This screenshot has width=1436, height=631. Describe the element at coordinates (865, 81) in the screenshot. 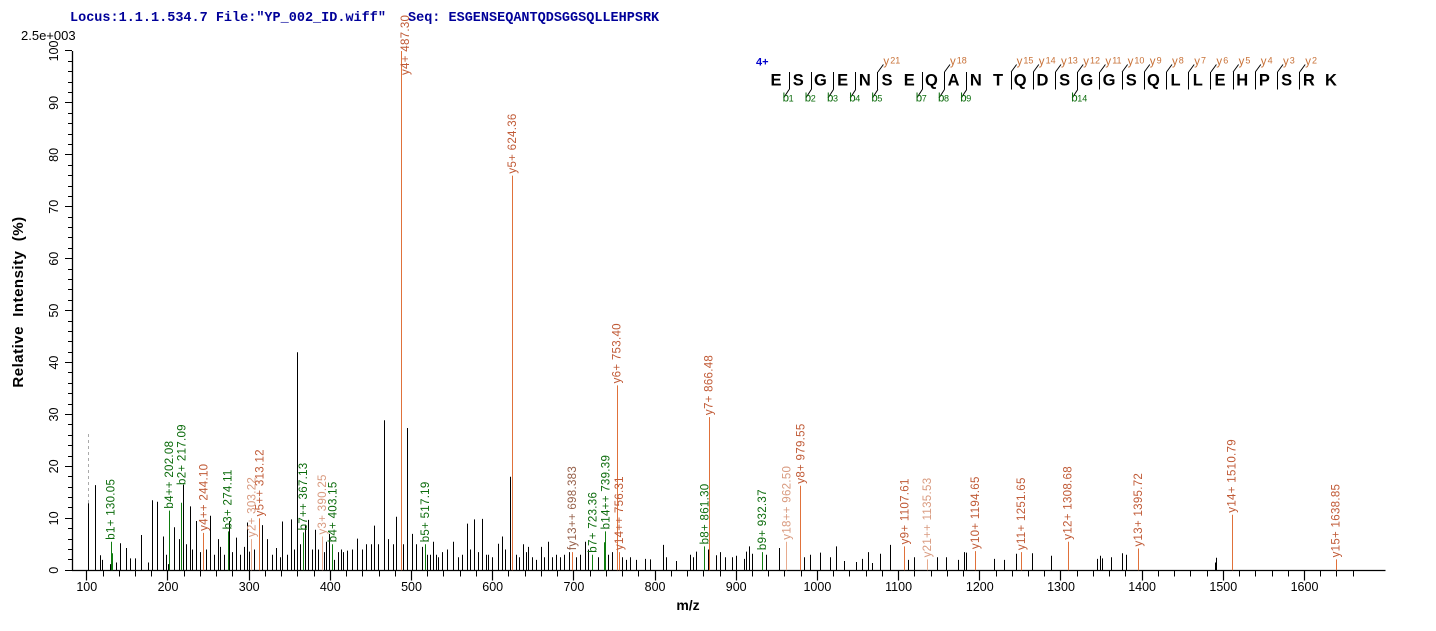

I see `svg-text: N` at that location.